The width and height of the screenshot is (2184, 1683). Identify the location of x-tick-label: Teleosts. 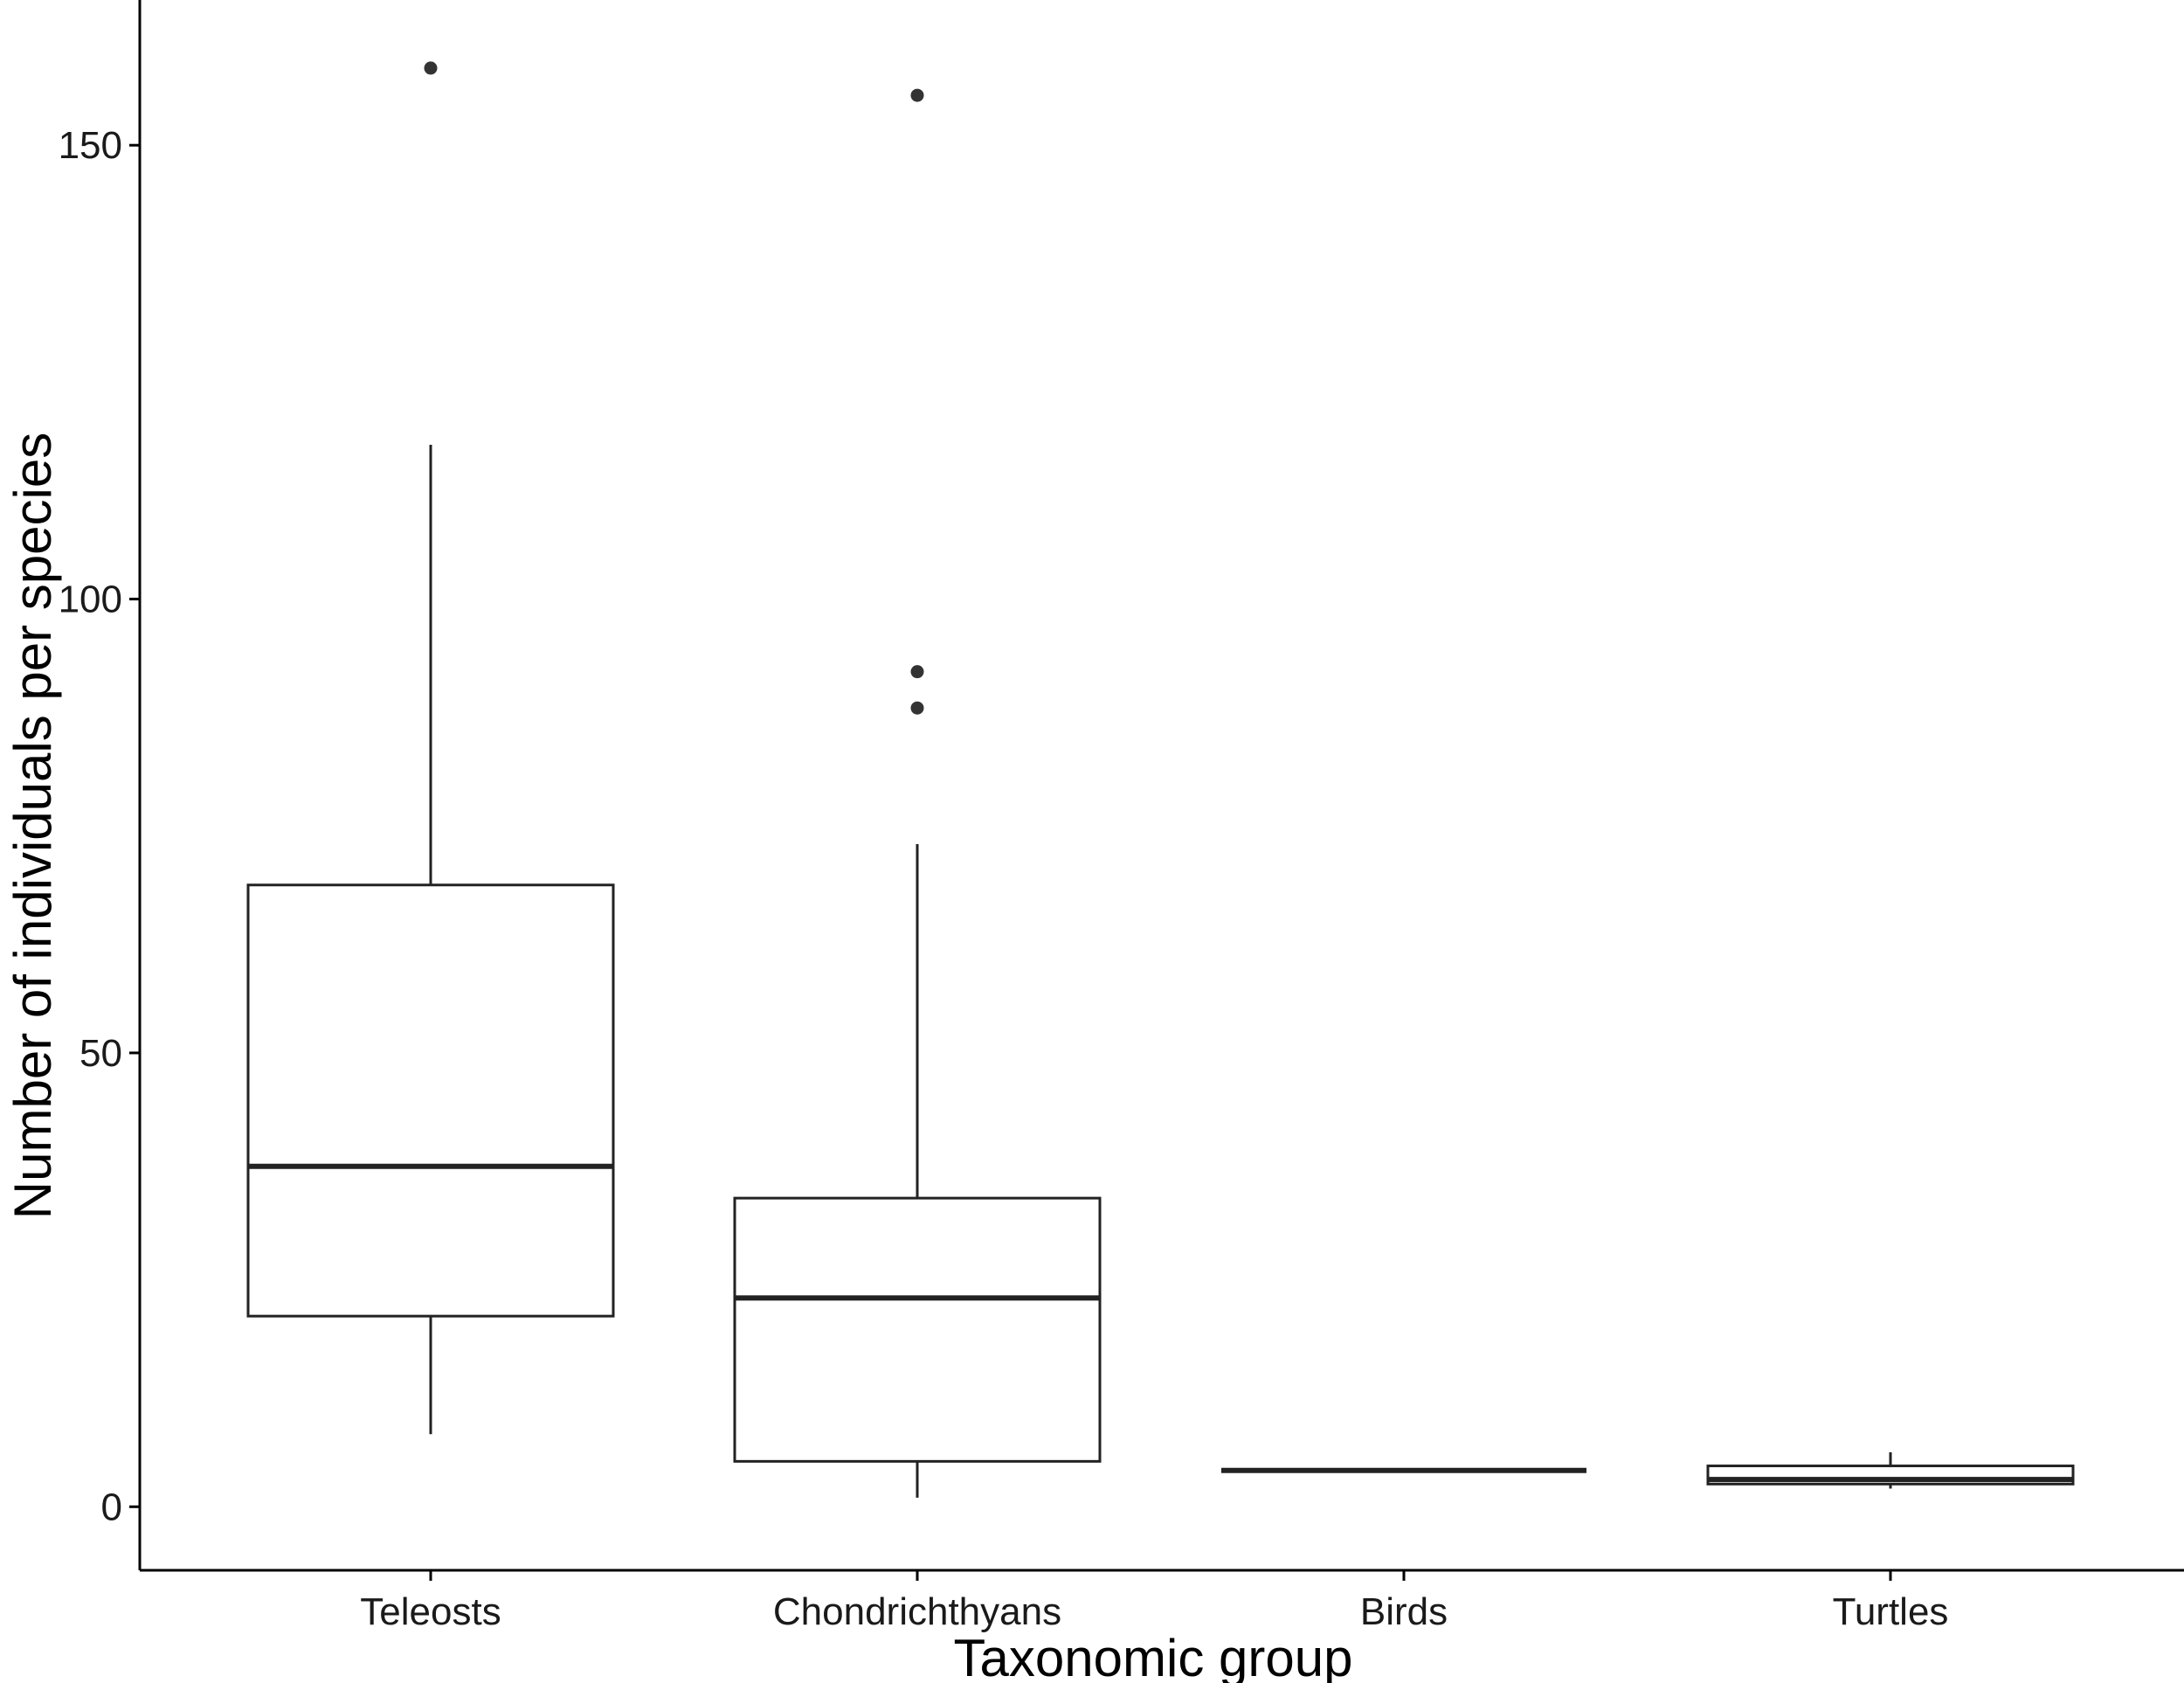
(430, 1611).